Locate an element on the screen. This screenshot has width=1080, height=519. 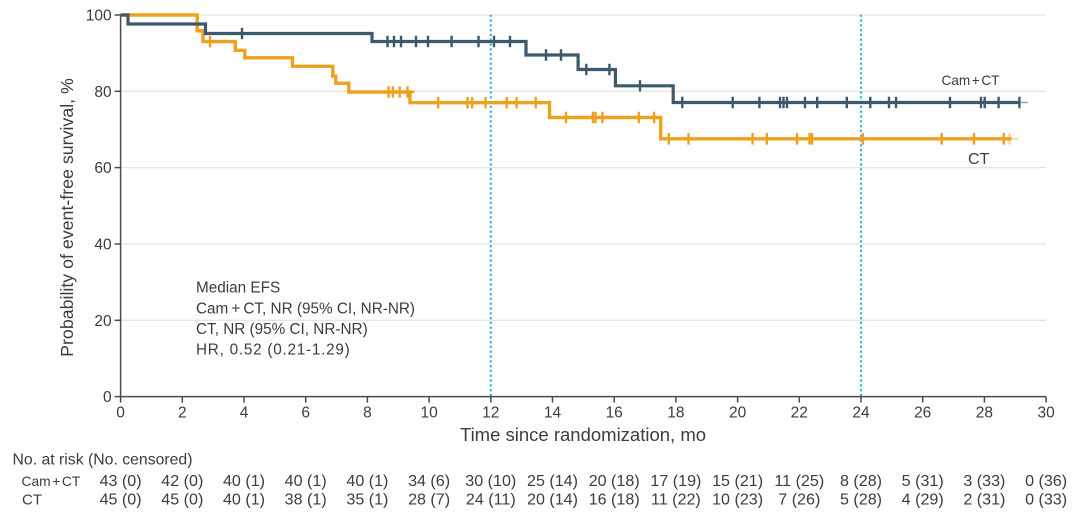
svg-text: Time since randomization, mo is located at coordinates (583, 434).